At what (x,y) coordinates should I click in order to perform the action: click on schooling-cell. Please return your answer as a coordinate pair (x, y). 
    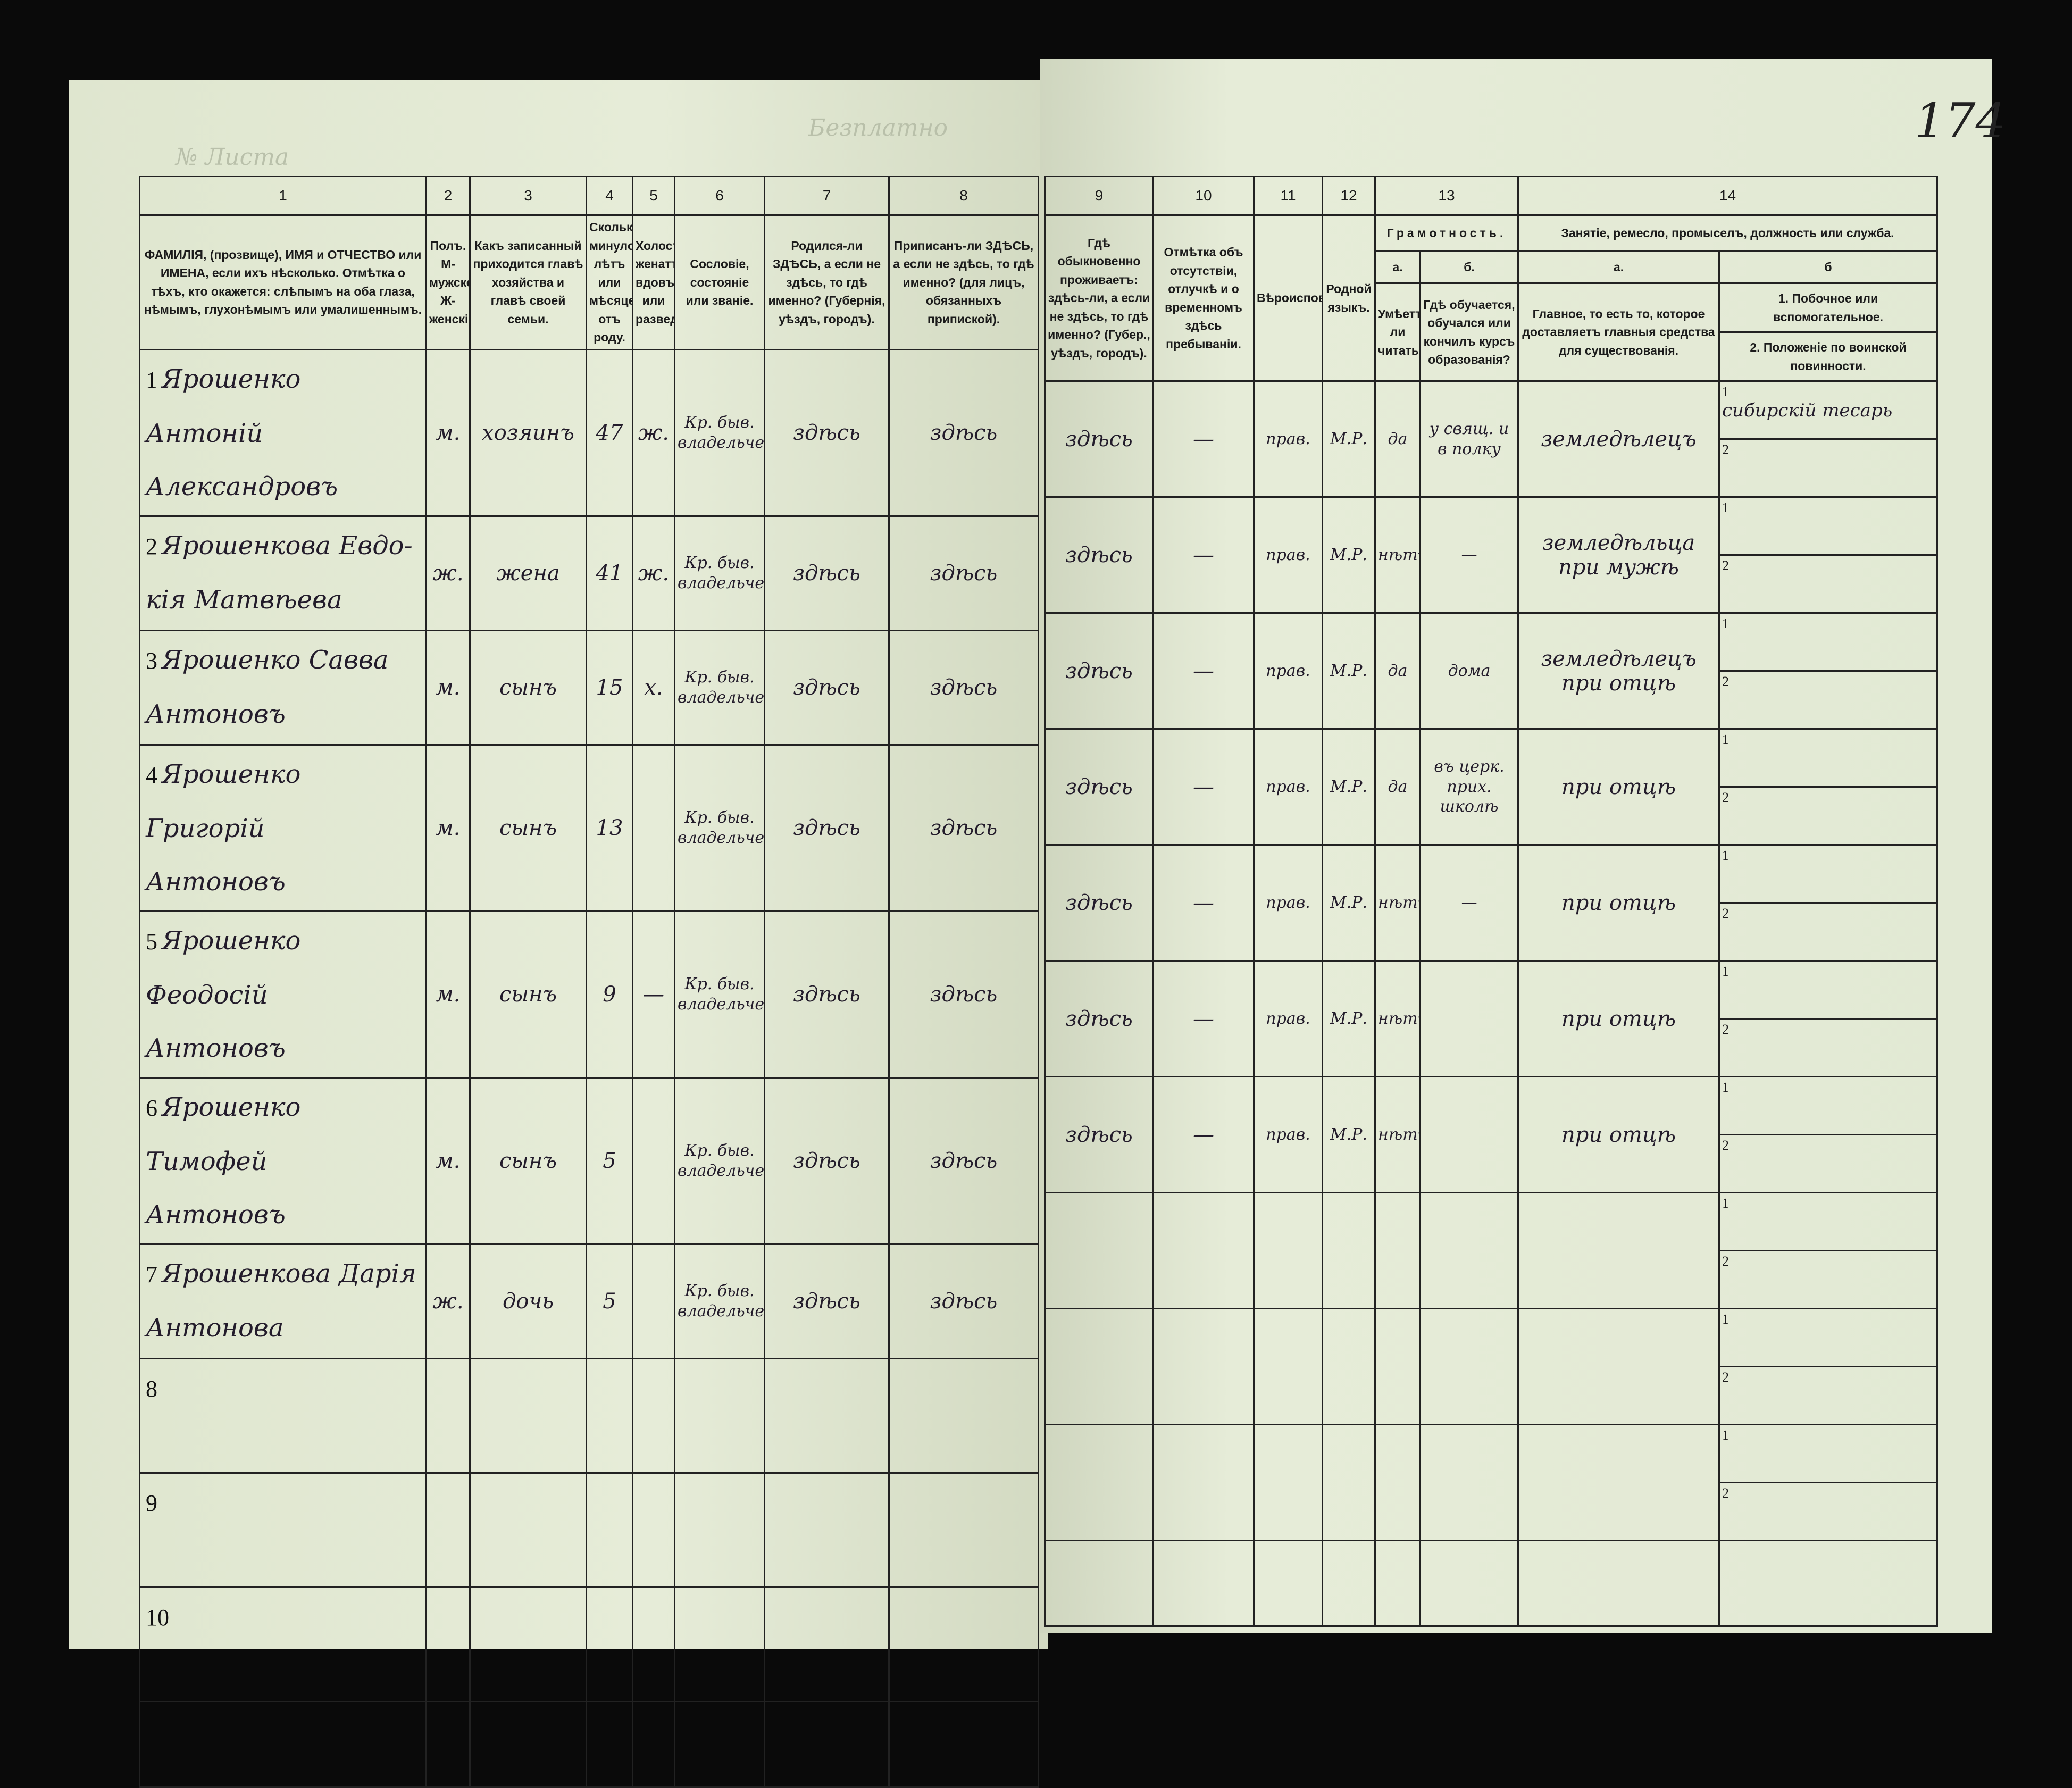
    Looking at the image, I should click on (1469, 1134).